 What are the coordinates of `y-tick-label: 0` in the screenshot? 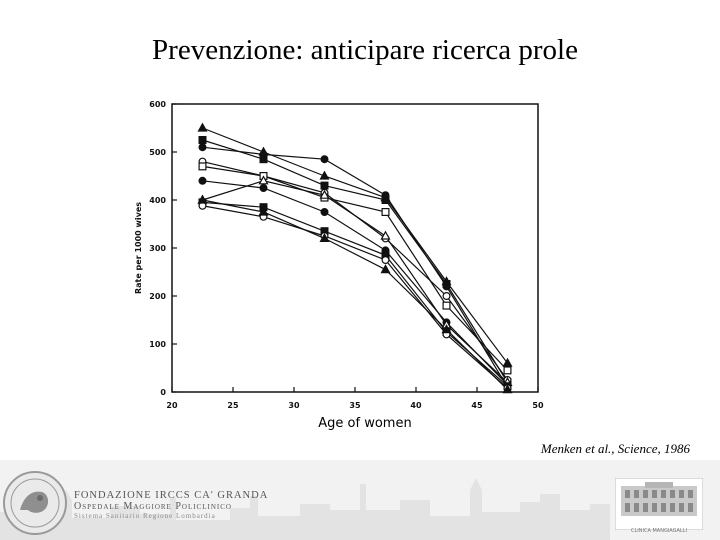 It's located at (163, 392).